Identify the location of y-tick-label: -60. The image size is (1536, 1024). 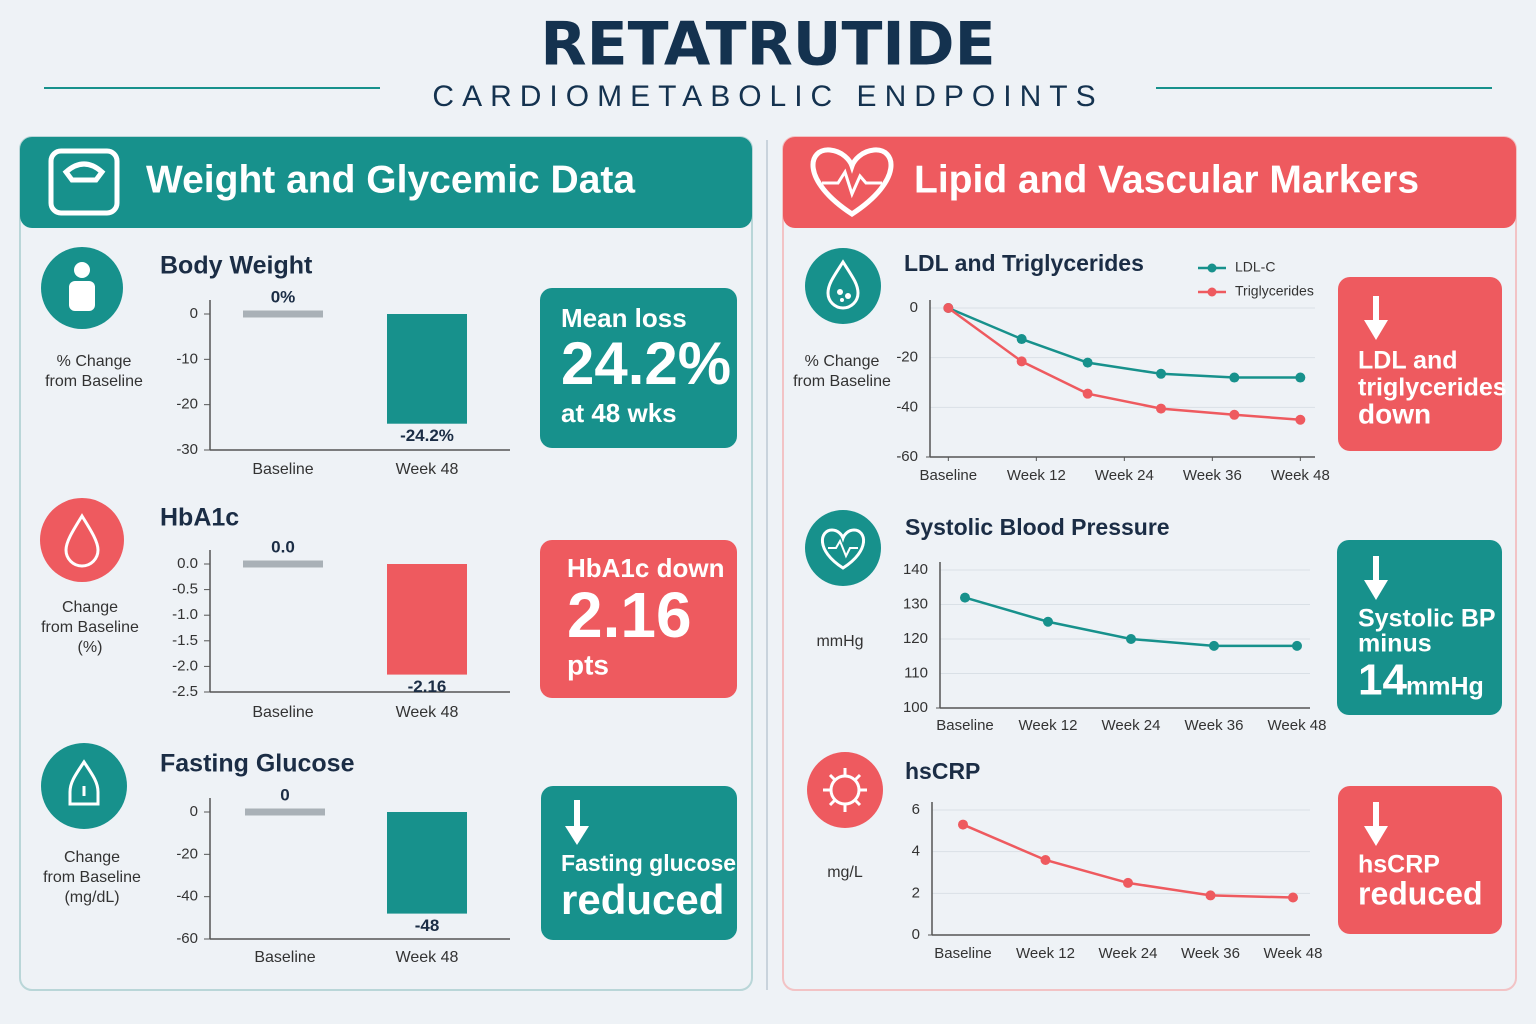
(907, 456).